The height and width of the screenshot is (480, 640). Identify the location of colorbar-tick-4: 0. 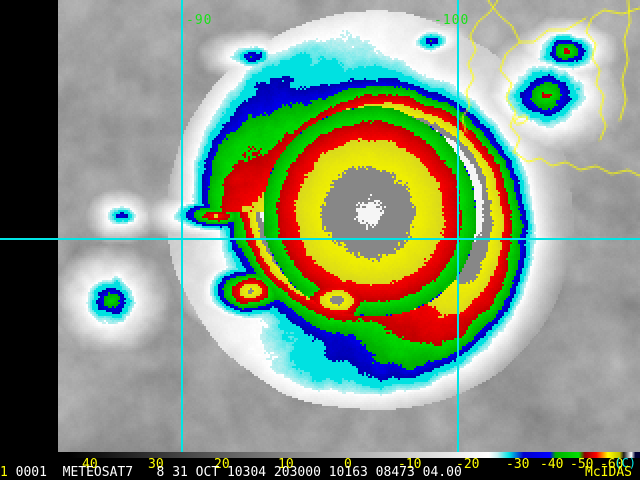
(348, 464).